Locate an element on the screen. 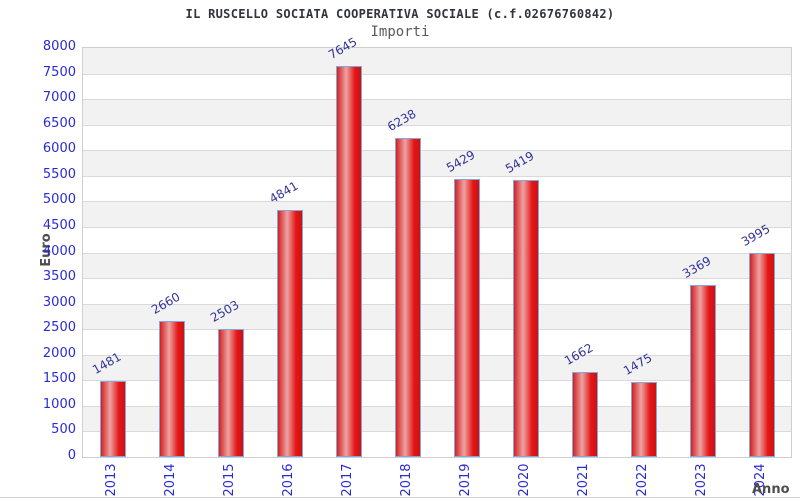 This screenshot has height=502, width=800. bar-2024 is located at coordinates (761, 354).